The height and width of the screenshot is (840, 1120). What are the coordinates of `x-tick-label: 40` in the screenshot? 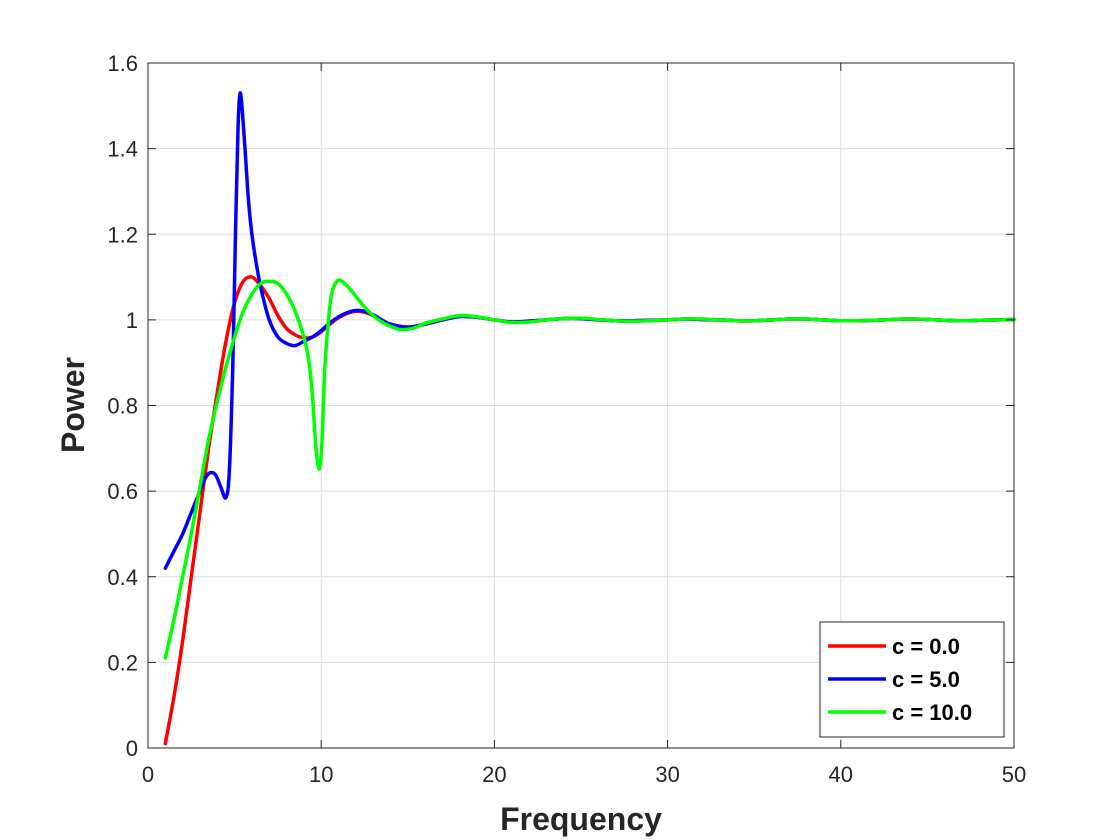 It's located at (841, 774).